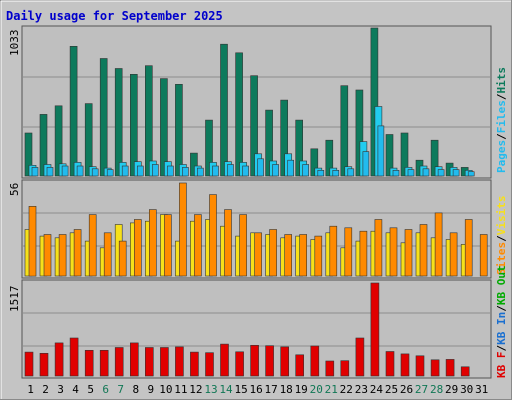 The image size is (512, 400). What do you see at coordinates (180, 389) in the screenshot?
I see `x-label-day-11: 11` at bounding box center [180, 389].